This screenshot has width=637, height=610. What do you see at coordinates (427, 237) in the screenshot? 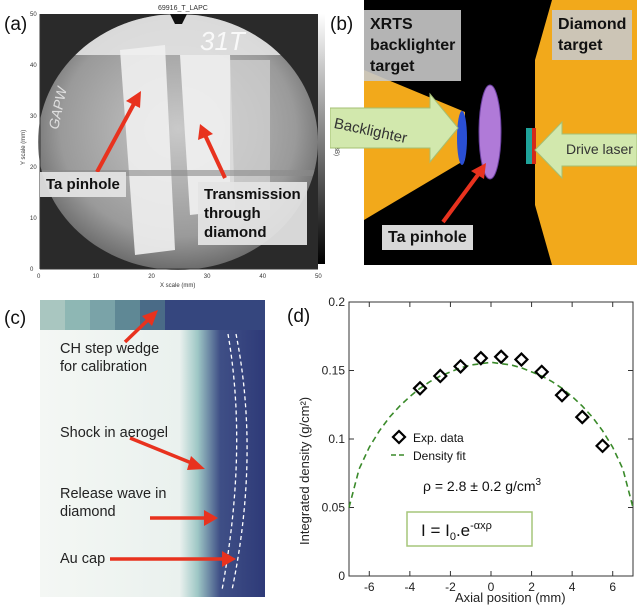
I see `callout-ta-pinhole-b: Ta pinhole` at bounding box center [427, 237].